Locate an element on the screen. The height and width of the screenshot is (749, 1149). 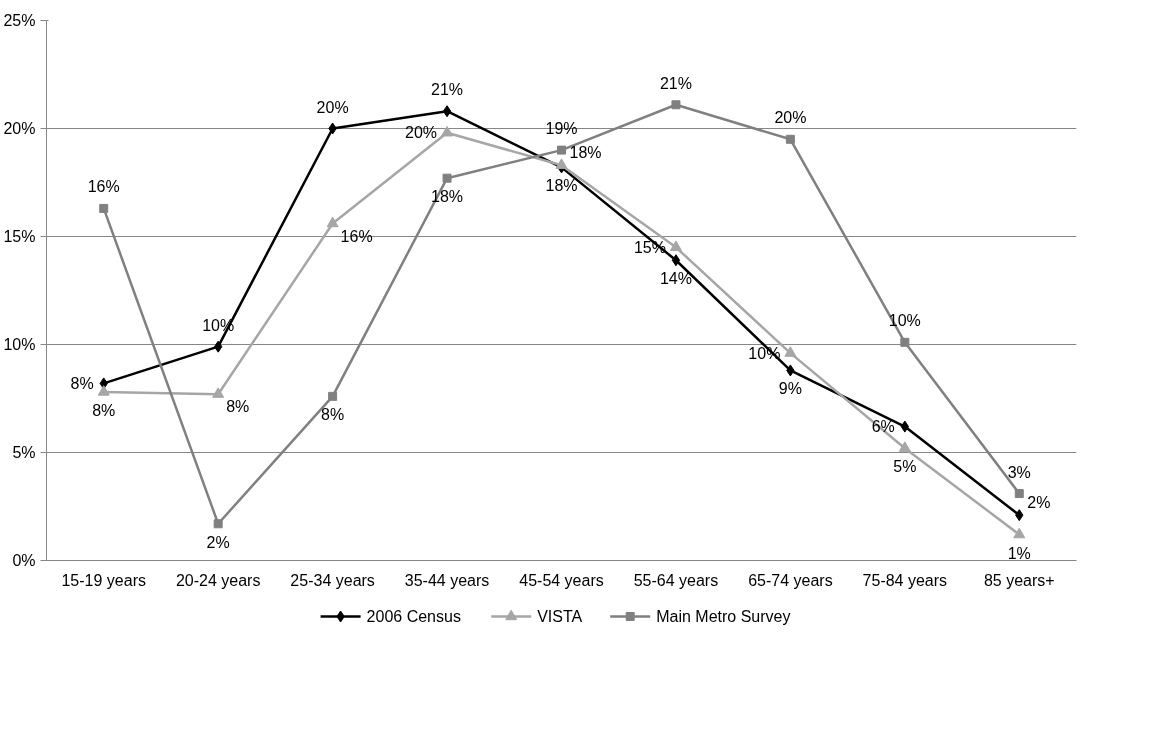
x-tick-label: 65-74 years is located at coordinates (790, 580).